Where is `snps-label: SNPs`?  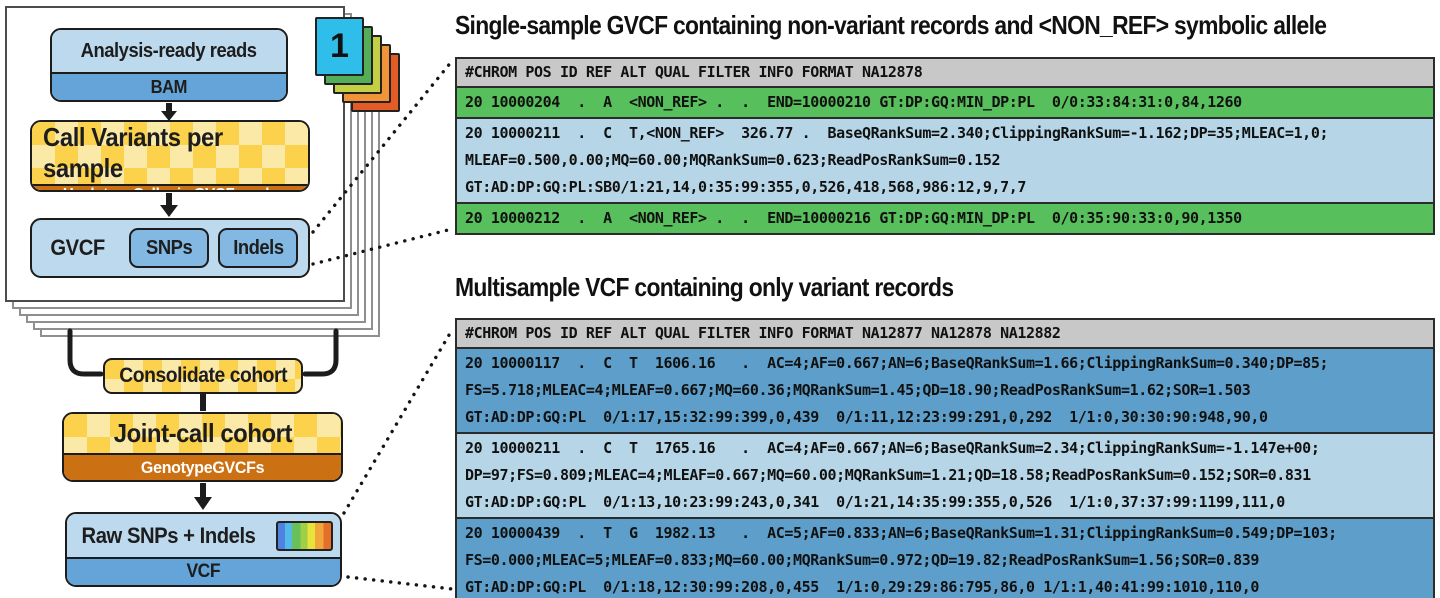
snps-label: SNPs is located at coordinates (169, 247).